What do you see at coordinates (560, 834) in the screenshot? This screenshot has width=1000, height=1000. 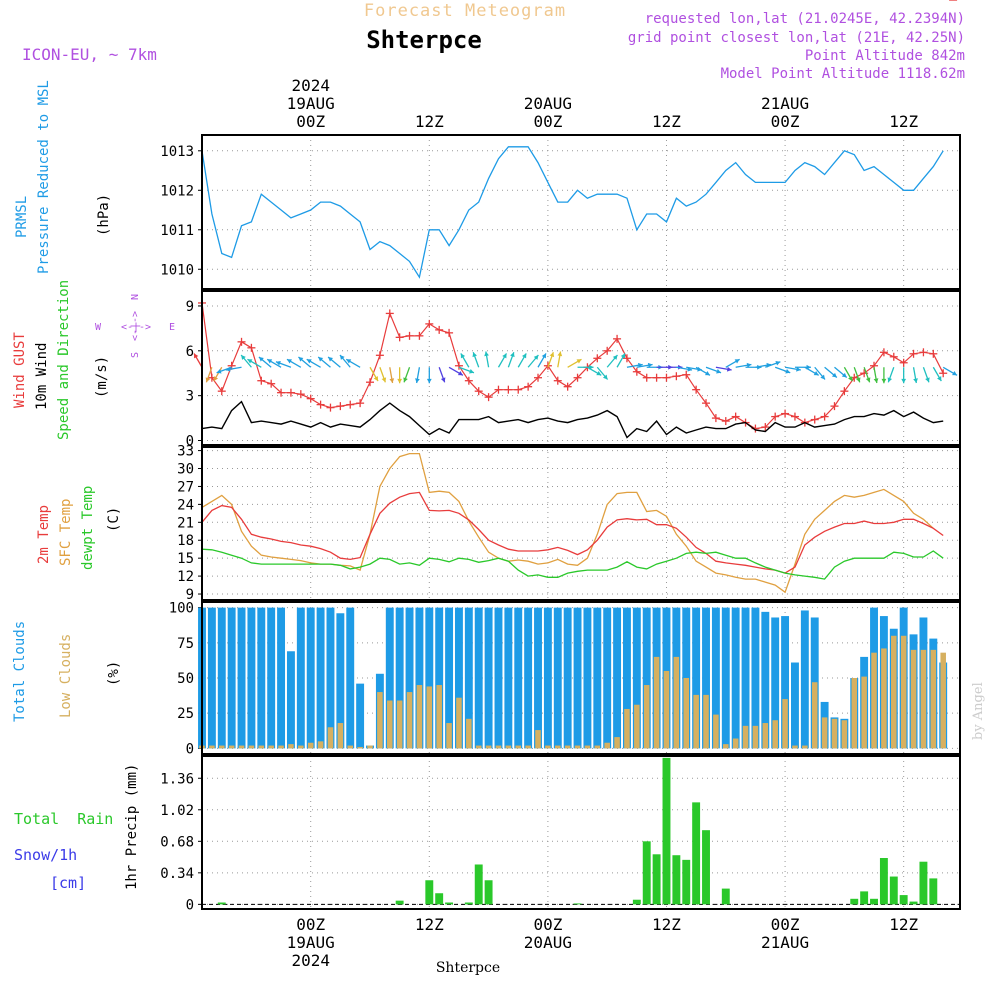 I see `panel-precip: 0 0.34 0.68 1.02 1.36` at bounding box center [560, 834].